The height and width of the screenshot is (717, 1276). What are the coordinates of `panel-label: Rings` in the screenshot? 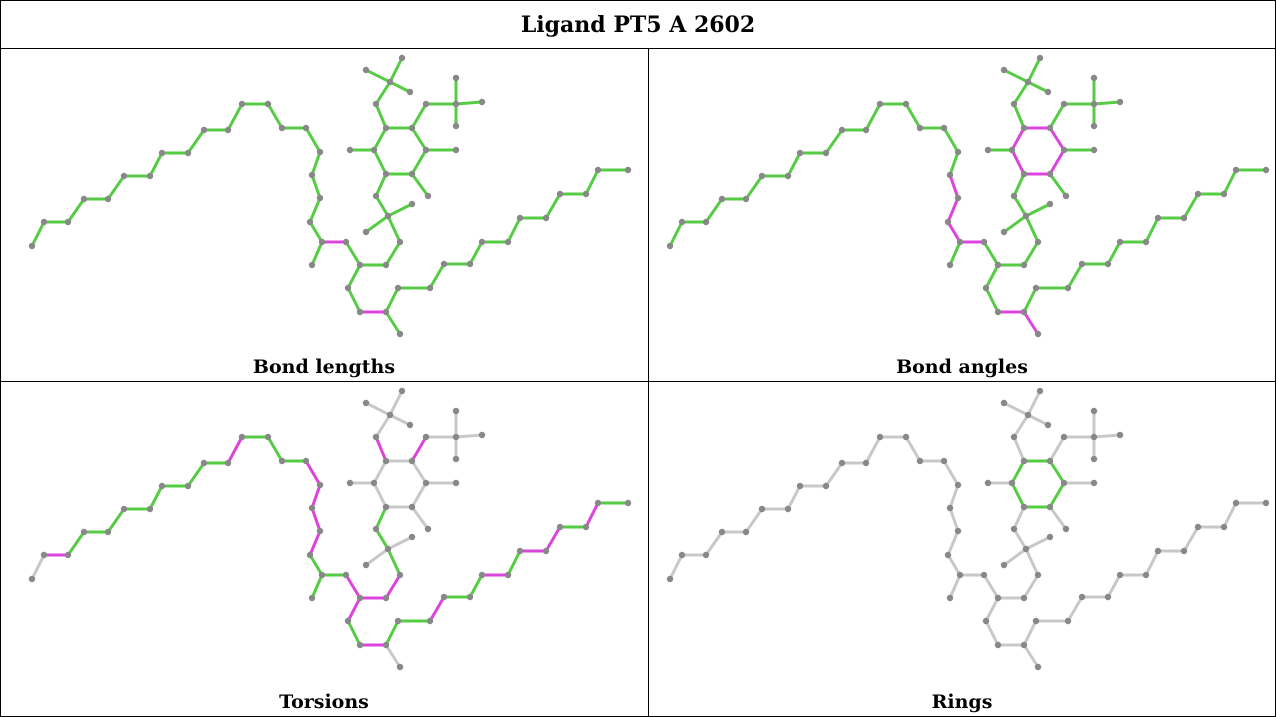 It's located at (962, 702).